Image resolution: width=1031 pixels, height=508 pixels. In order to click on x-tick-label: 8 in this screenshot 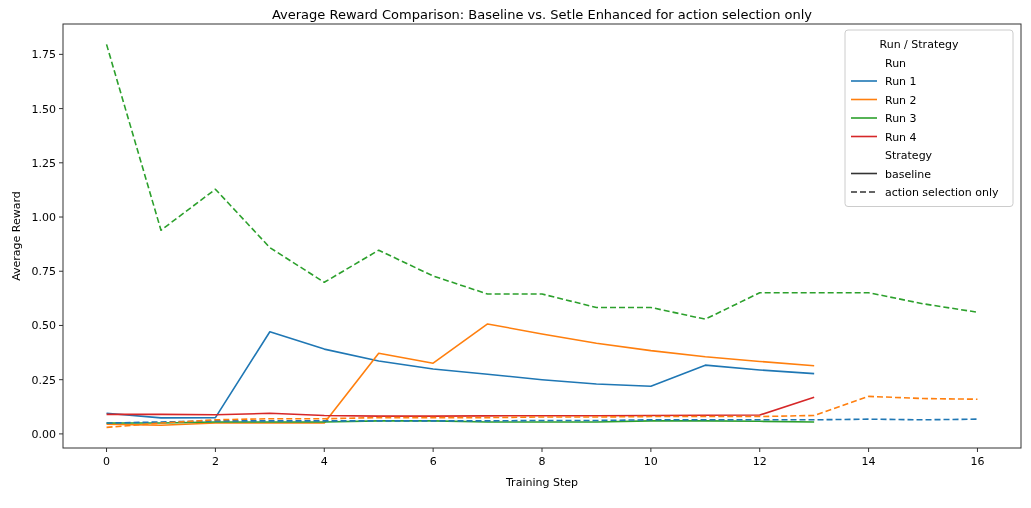, I will do `click(542, 461)`.